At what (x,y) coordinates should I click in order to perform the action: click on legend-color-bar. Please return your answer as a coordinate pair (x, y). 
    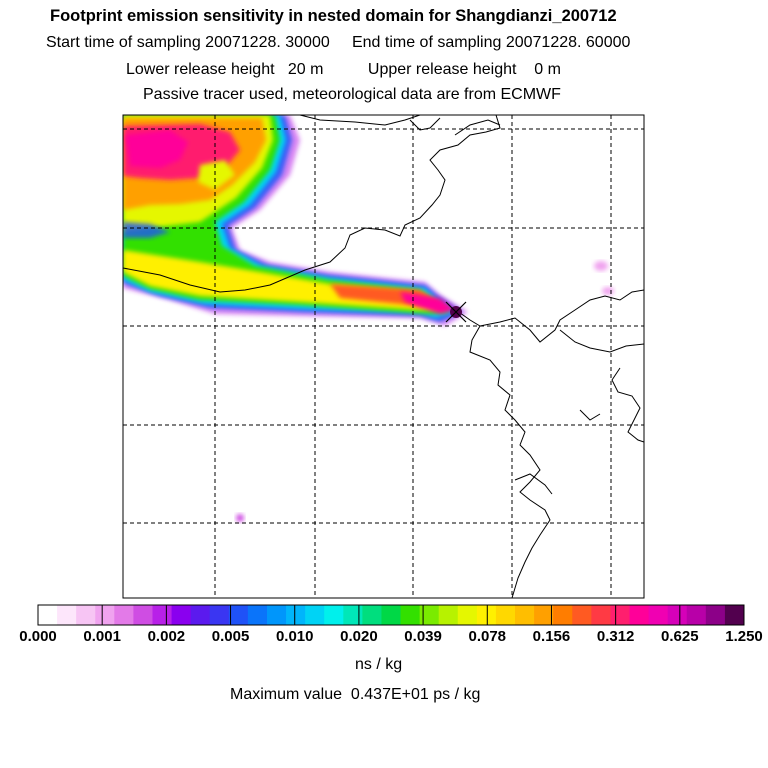
    Looking at the image, I should click on (391, 615).